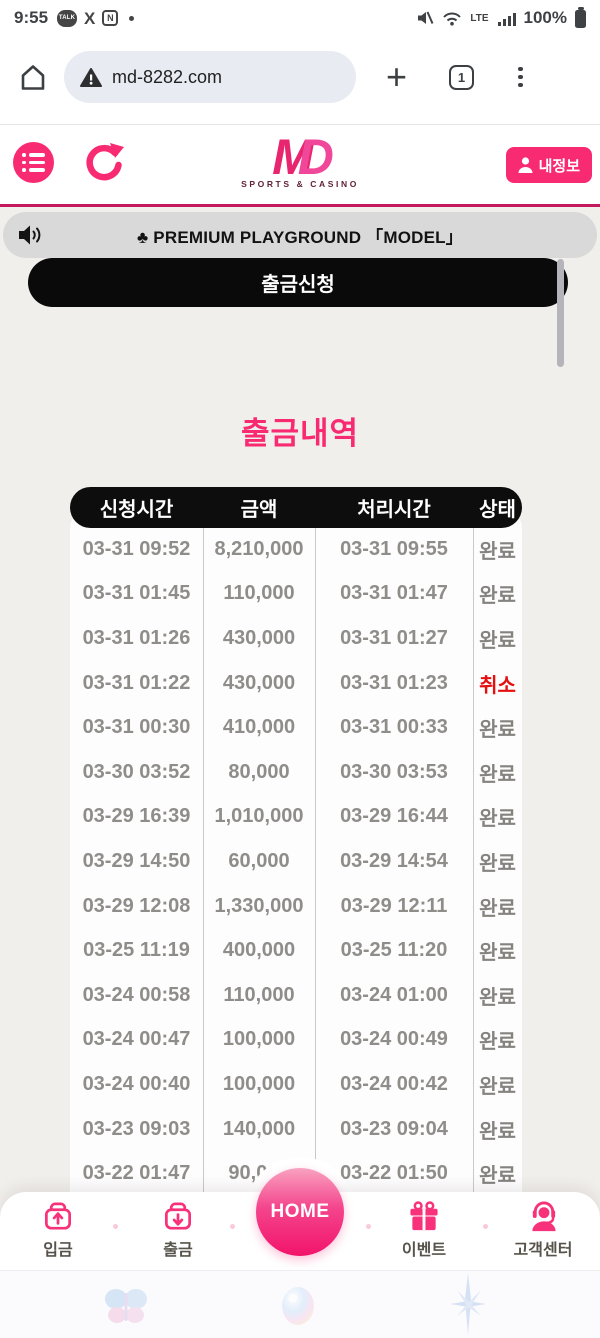 The image size is (600, 1338). Describe the element at coordinates (167, 76) in the screenshot. I see `url-text: md-8282.com` at that location.